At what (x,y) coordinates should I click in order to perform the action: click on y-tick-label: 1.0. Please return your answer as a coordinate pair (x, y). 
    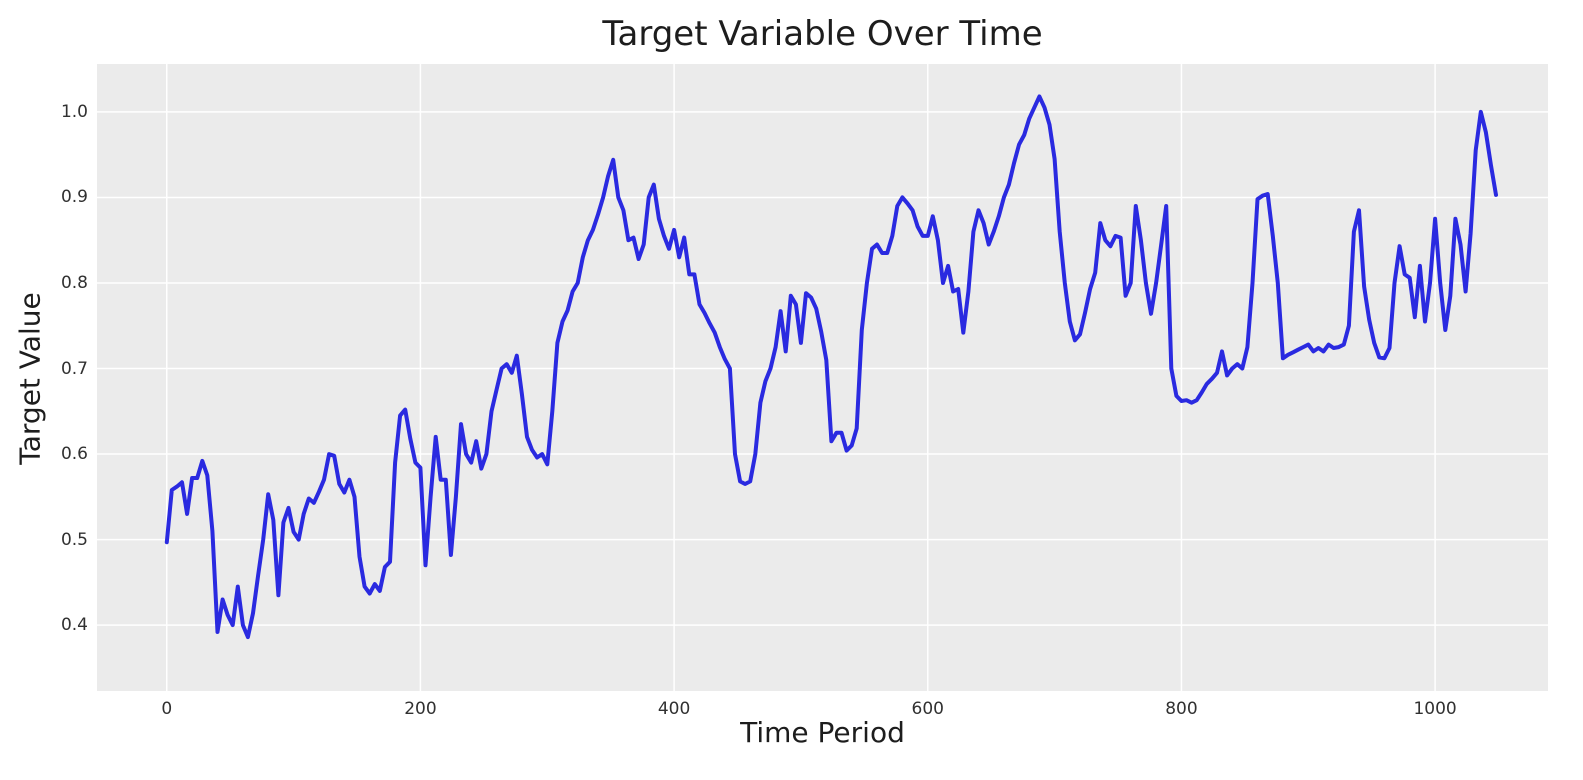
    Looking at the image, I should click on (74, 111).